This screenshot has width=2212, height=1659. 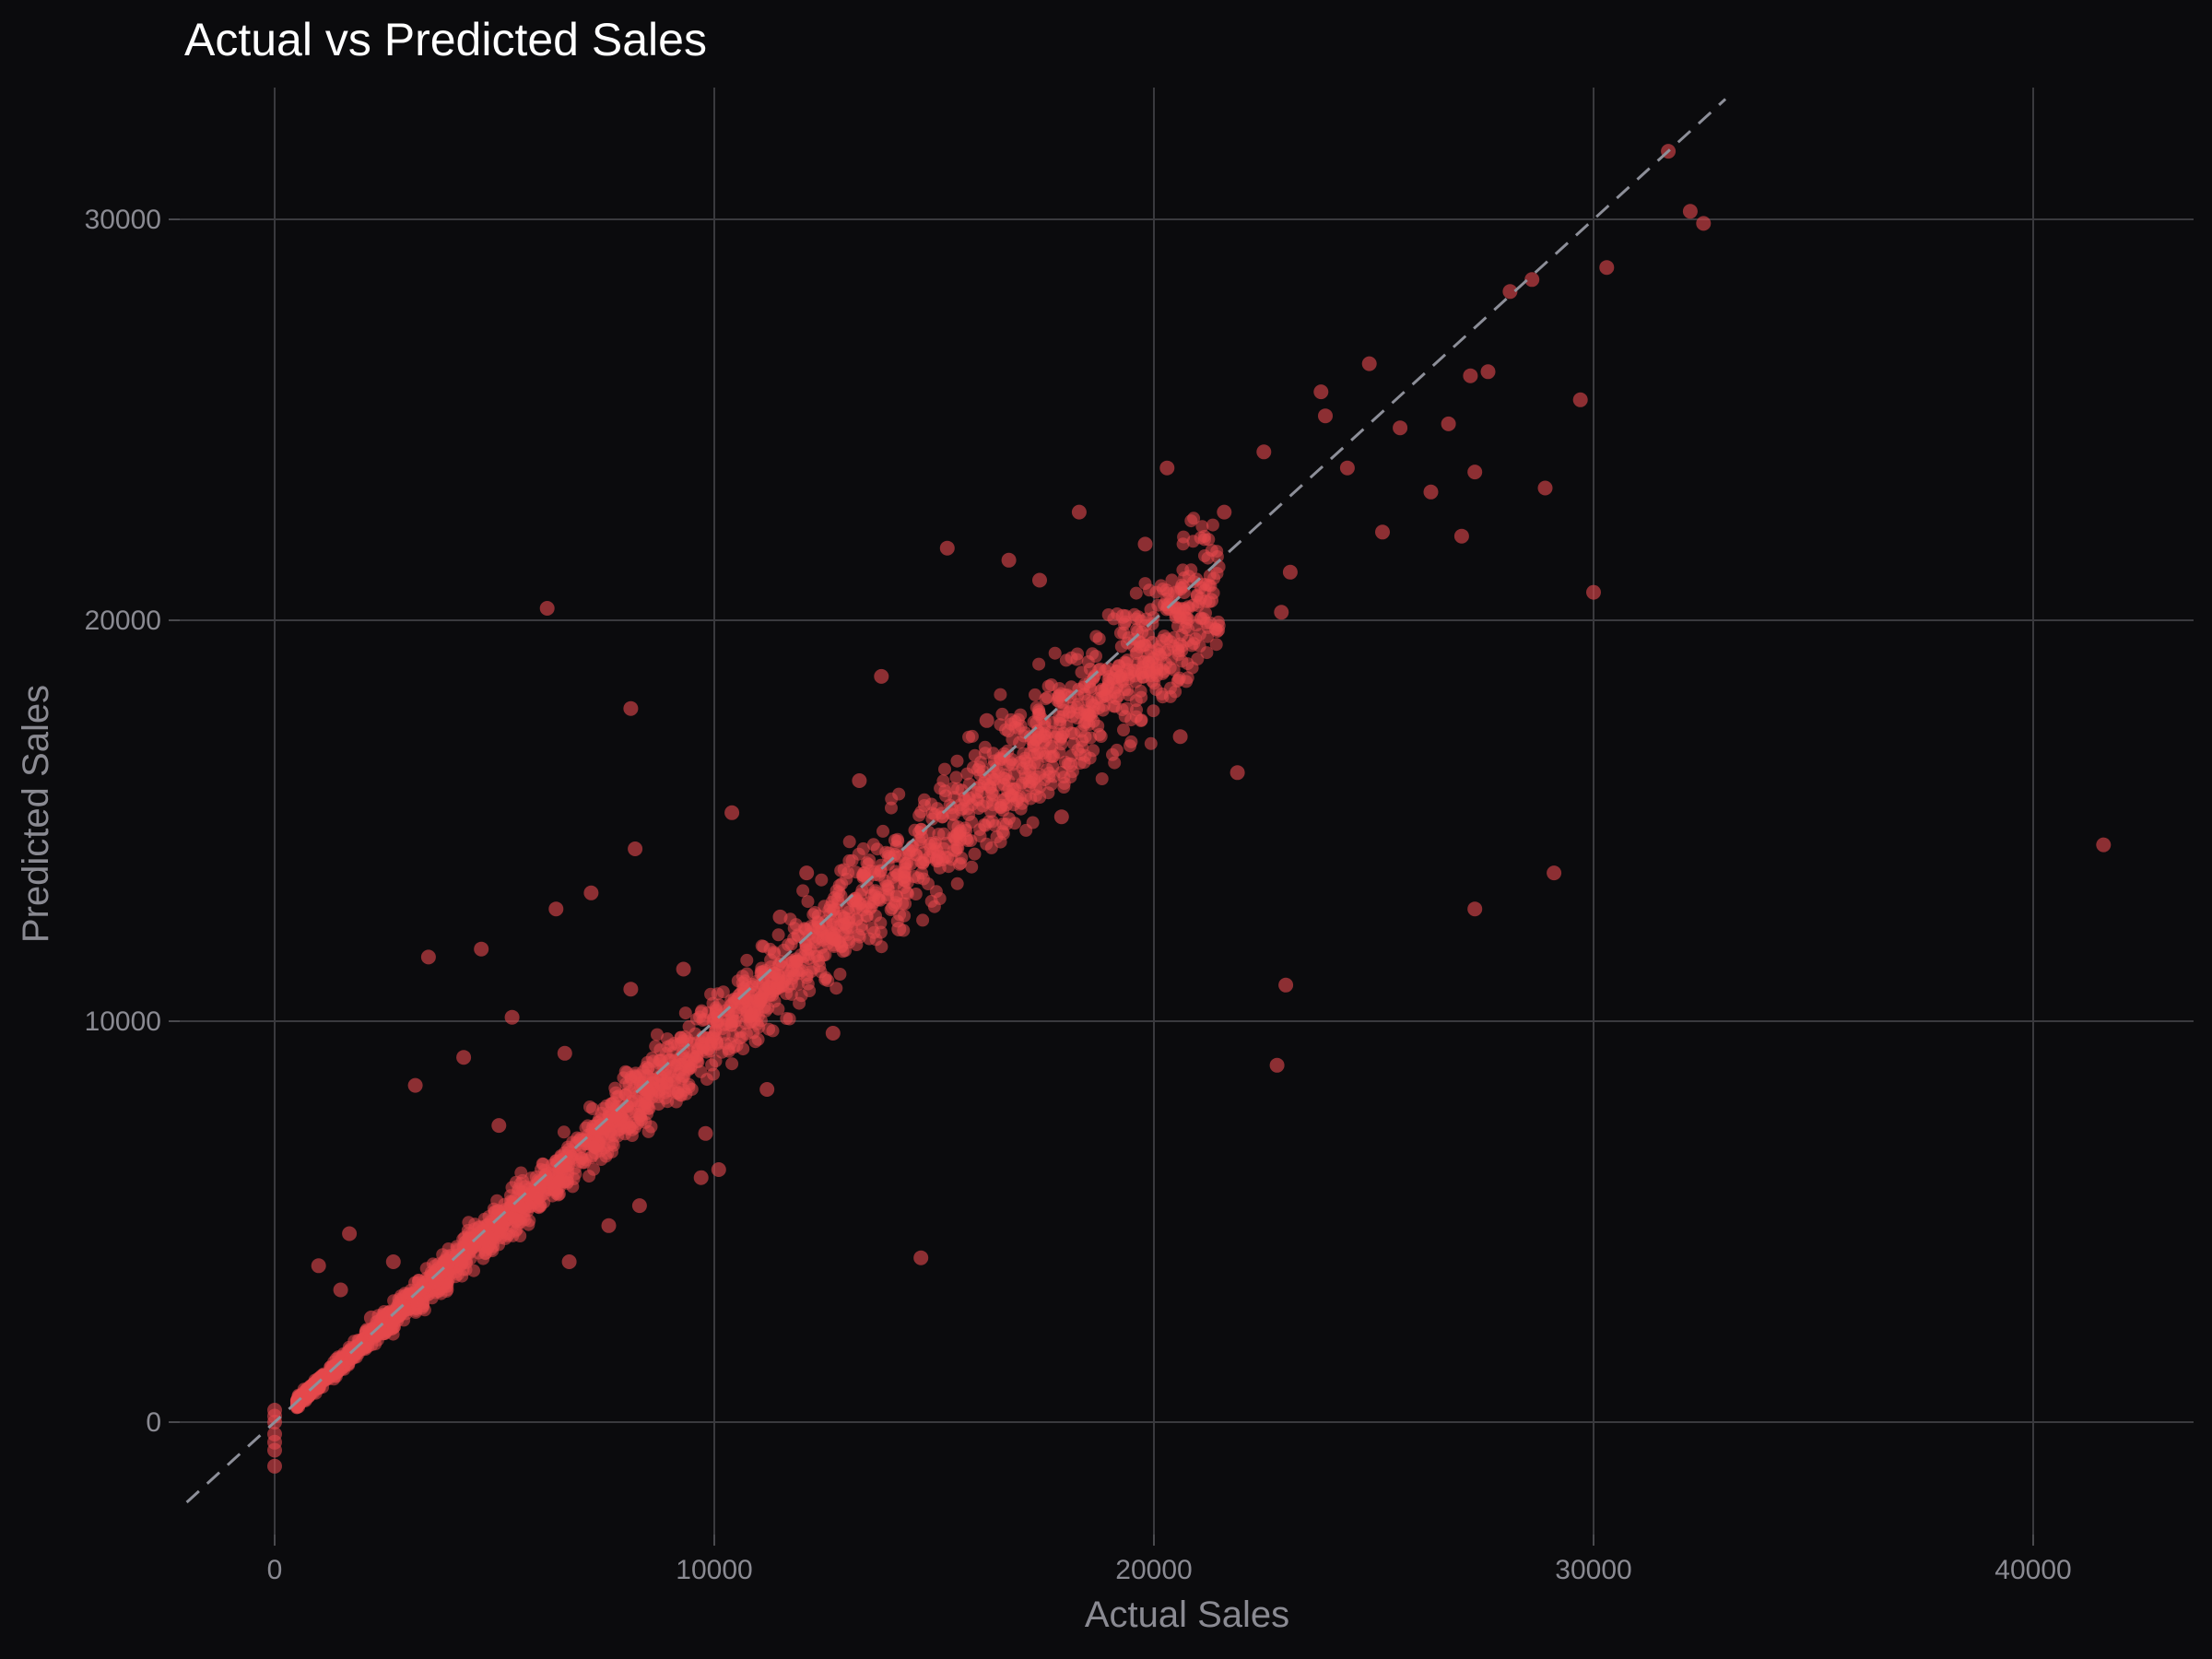 I want to click on x-tick-label: 20000, so click(x=1153, y=1570).